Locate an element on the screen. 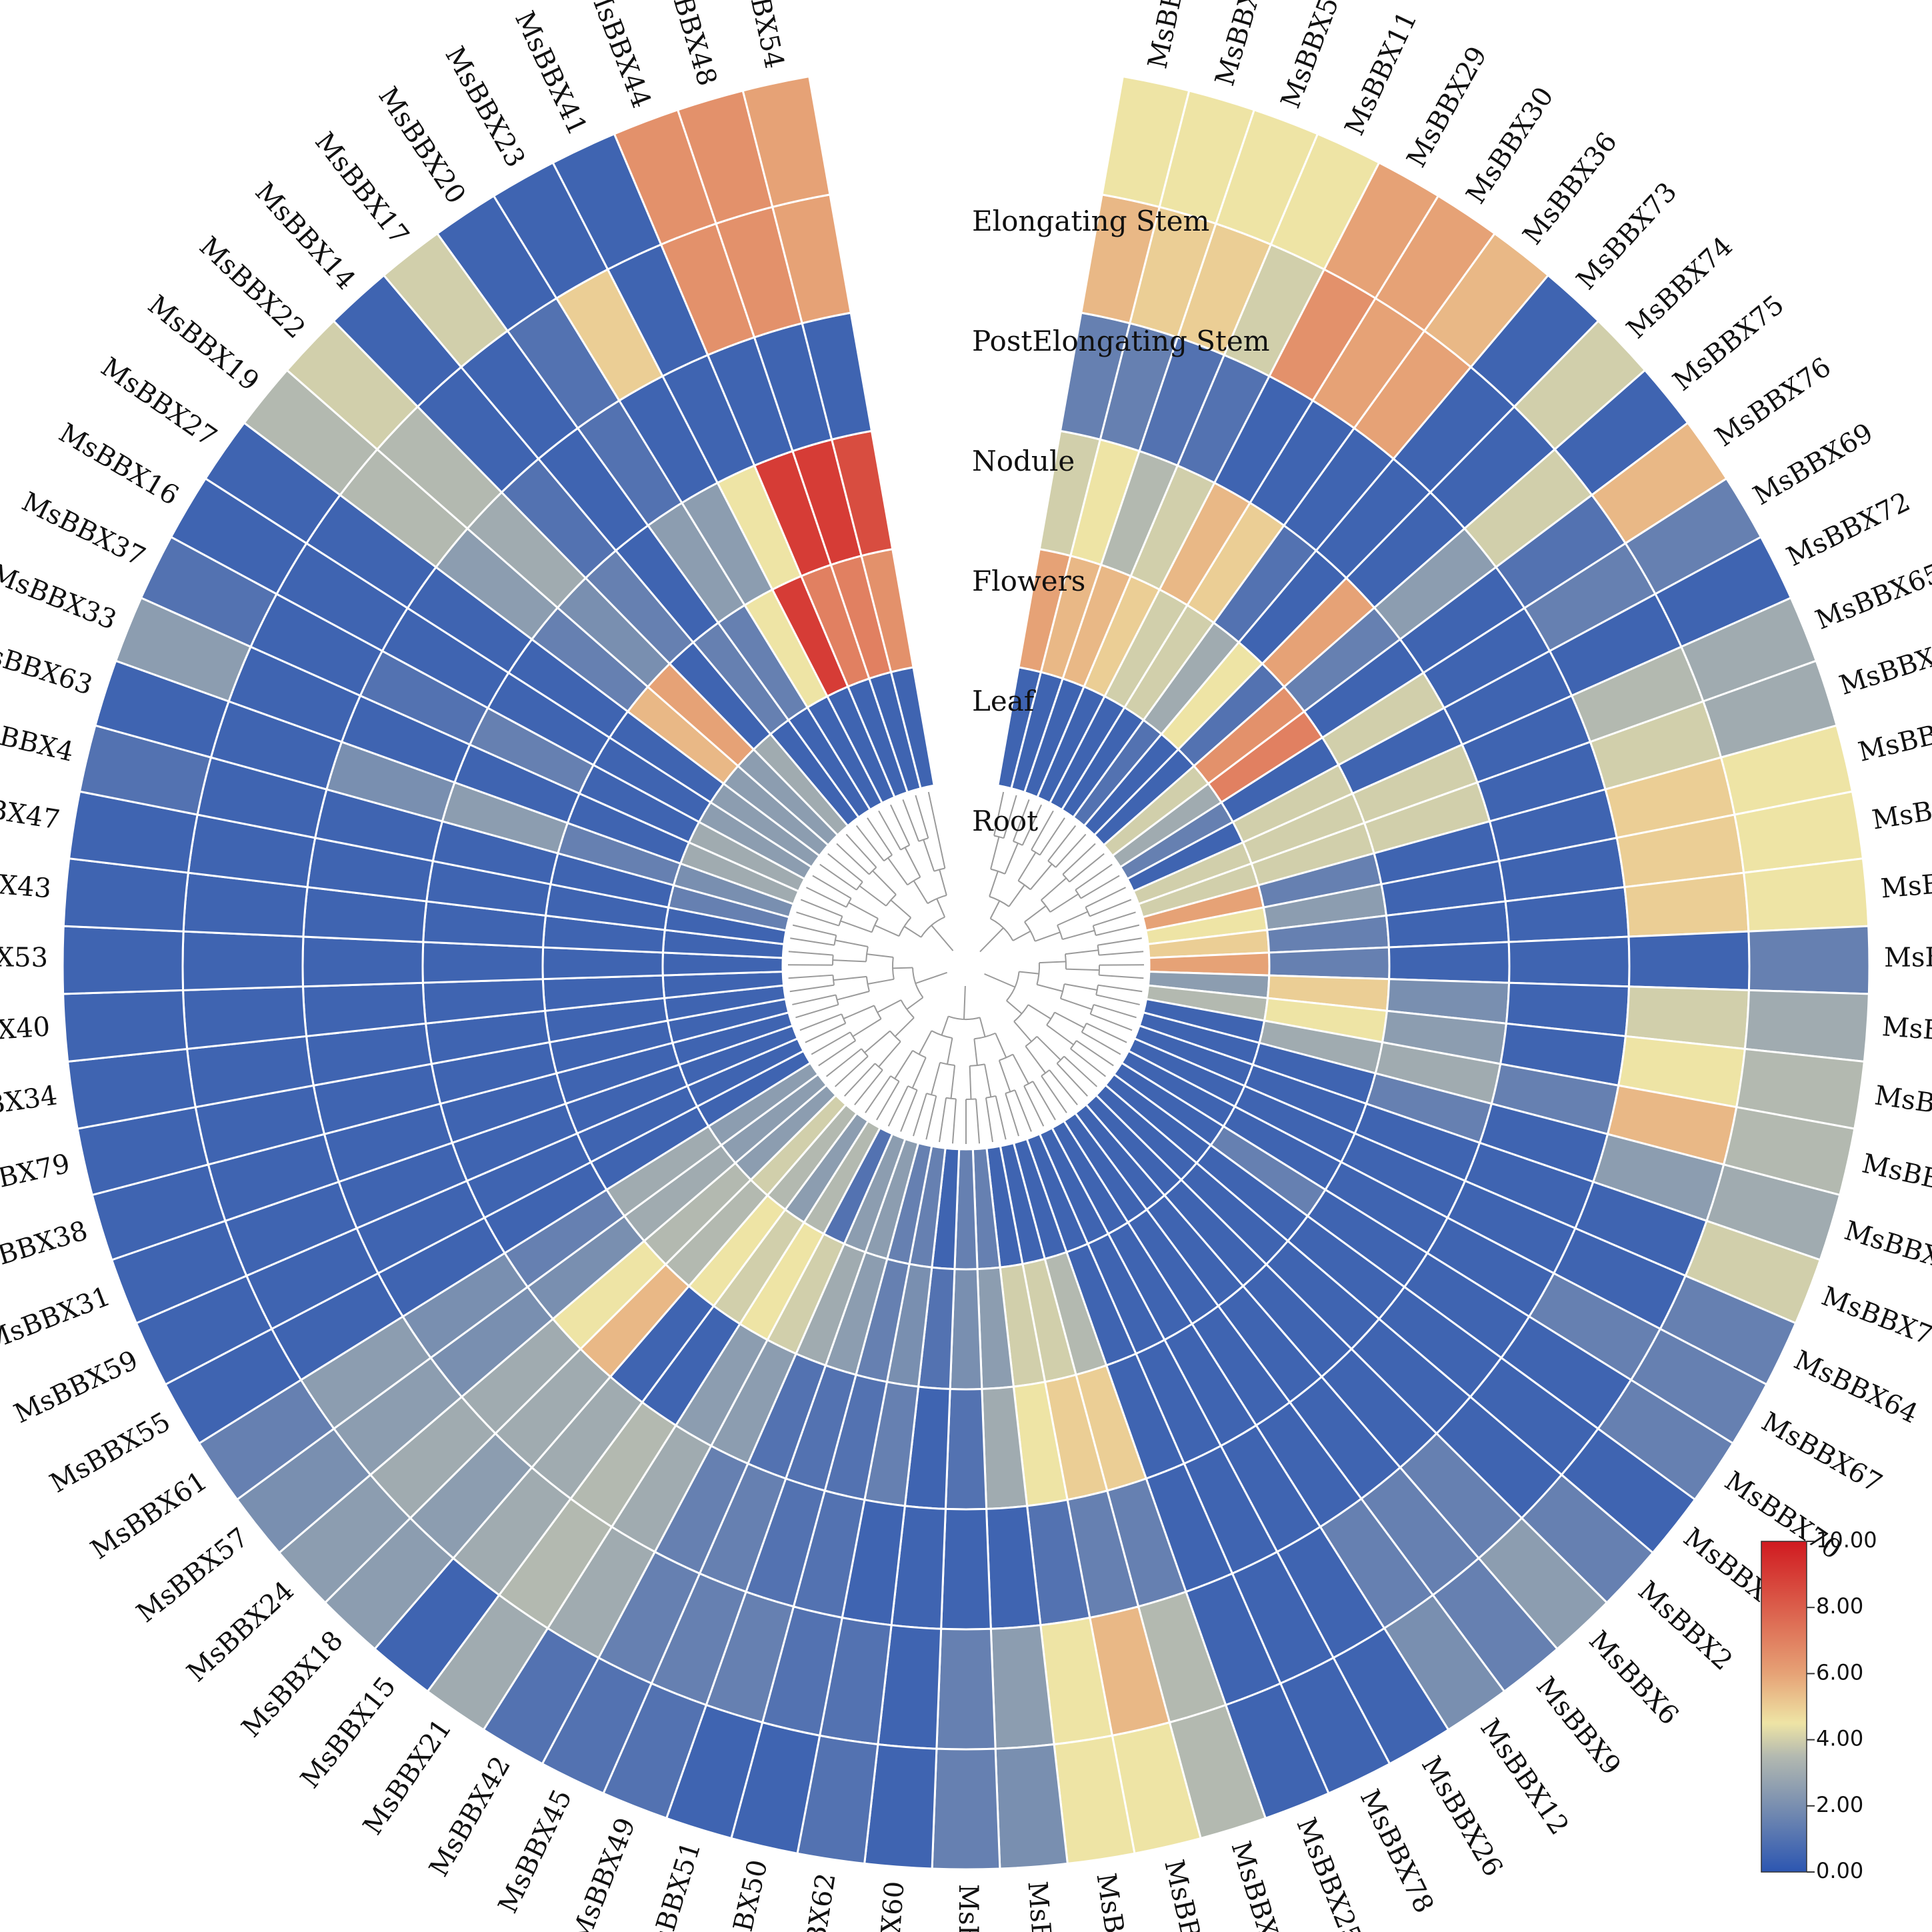 This screenshot has width=1932, height=1932. gene-label-msbbx26: MsBBX26 is located at coordinates (1462, 1816).